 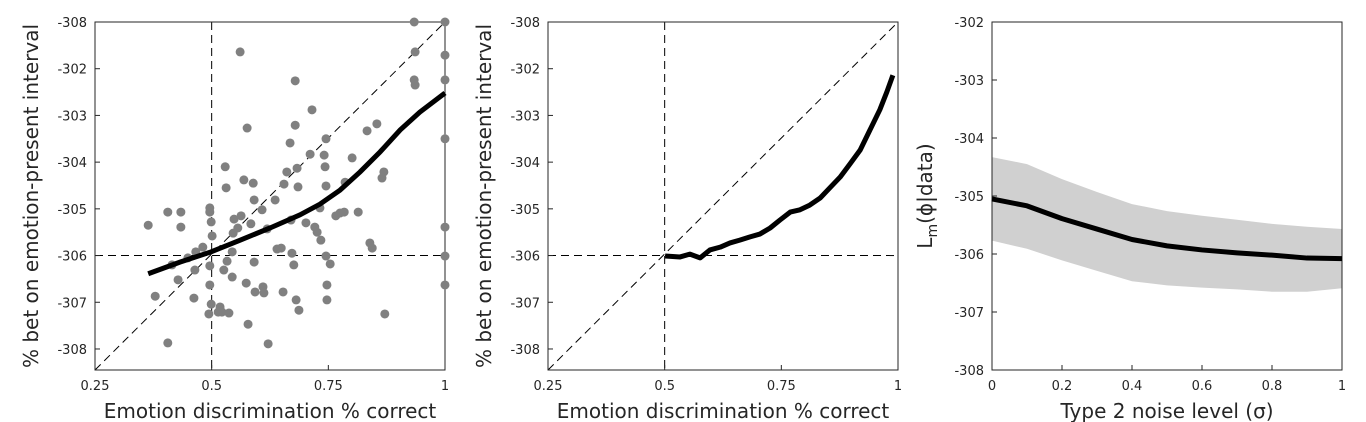 What do you see at coordinates (1062, 386) in the screenshot?
I see `x-tick-label: 0.2` at bounding box center [1062, 386].